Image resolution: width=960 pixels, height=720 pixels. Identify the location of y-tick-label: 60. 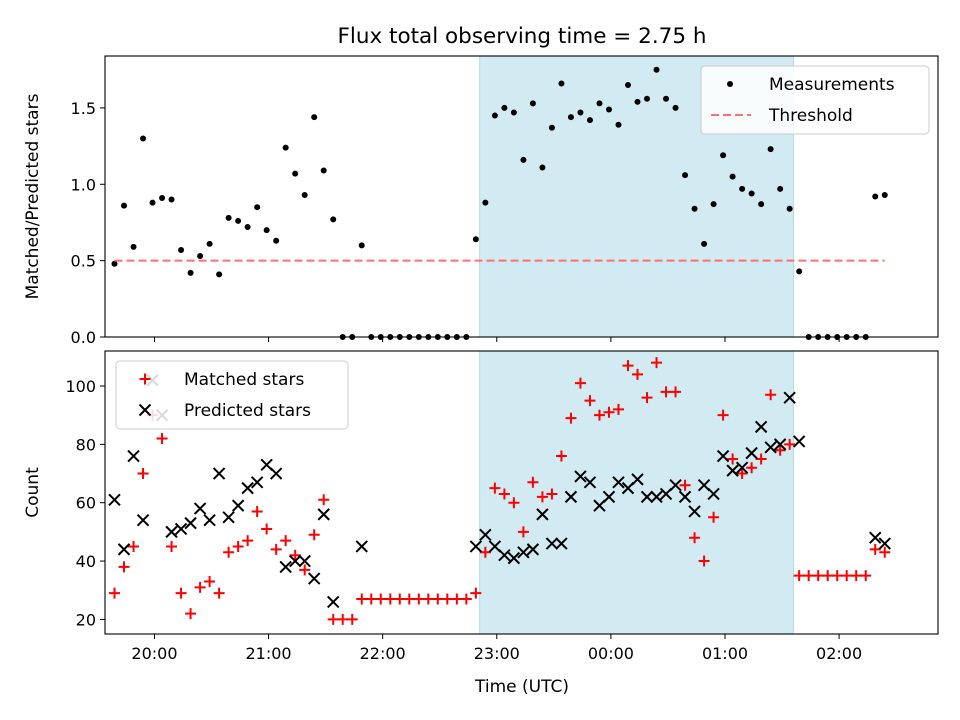
(86, 503).